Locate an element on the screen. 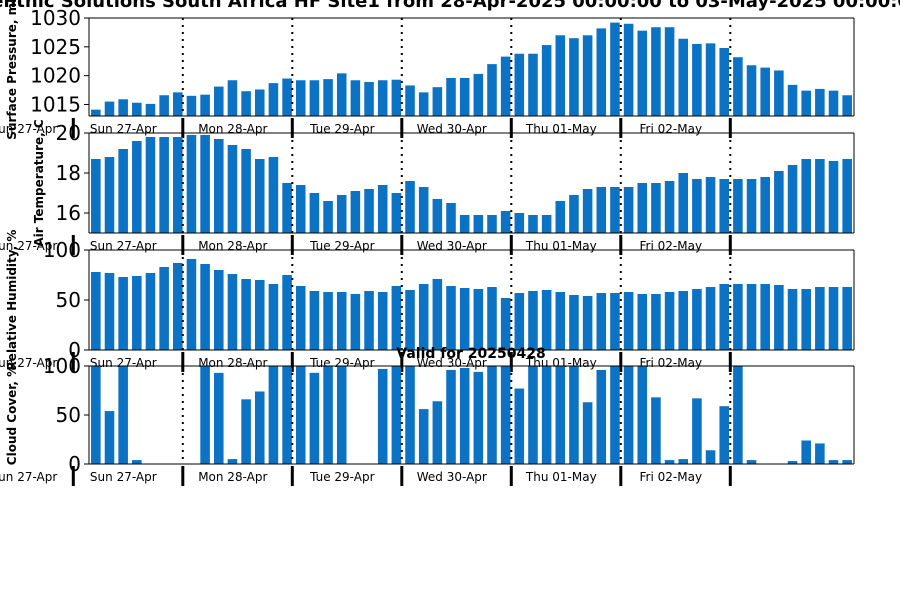 The image size is (900, 600). x-day-label: Tue 29-Apr is located at coordinates (341, 477).